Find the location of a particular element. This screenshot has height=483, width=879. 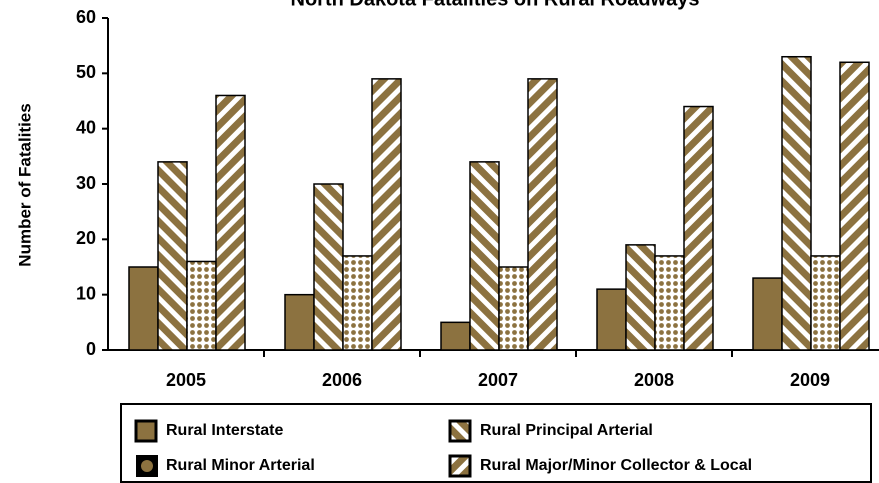

legend-label: Rural Interstate is located at coordinates (224, 430).